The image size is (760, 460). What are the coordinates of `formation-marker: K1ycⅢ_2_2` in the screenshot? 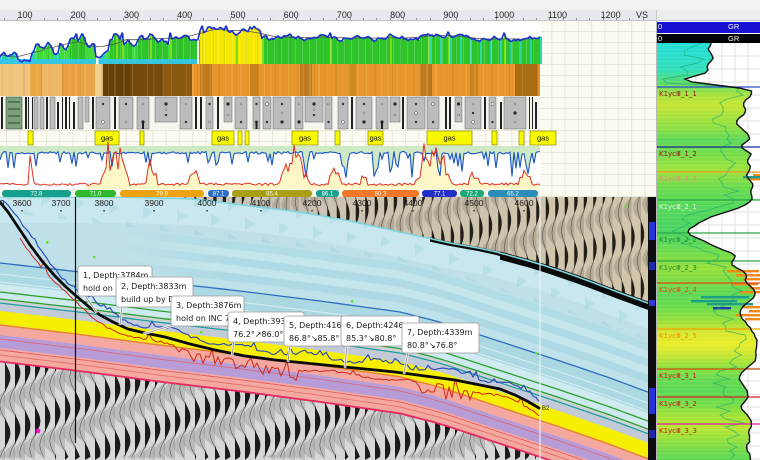 It's located at (708, 238).